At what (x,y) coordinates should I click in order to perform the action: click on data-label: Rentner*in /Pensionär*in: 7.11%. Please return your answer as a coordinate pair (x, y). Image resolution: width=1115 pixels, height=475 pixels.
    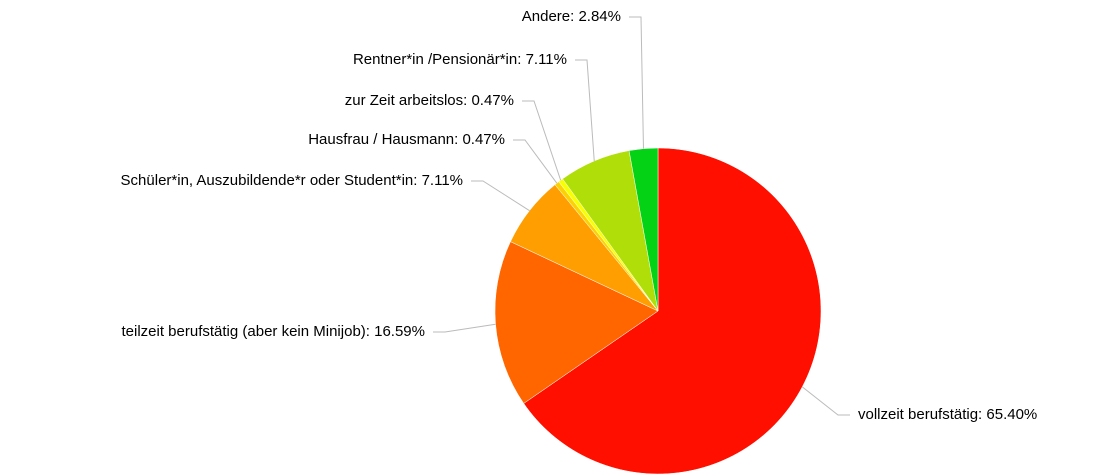
    Looking at the image, I should click on (460, 59).